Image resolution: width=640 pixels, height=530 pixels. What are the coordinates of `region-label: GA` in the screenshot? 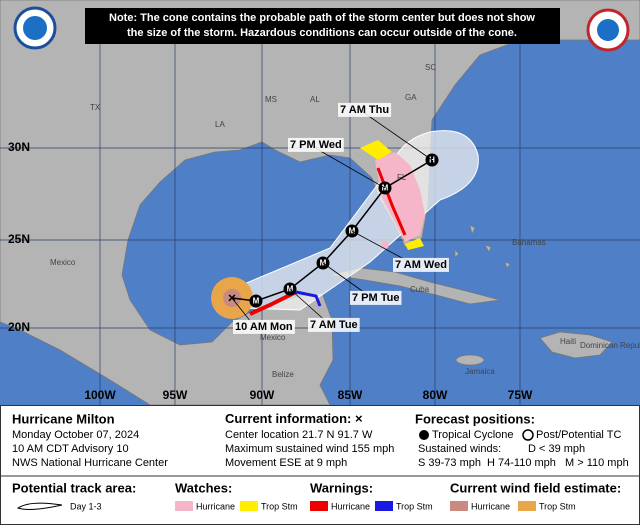 It's located at (411, 97).